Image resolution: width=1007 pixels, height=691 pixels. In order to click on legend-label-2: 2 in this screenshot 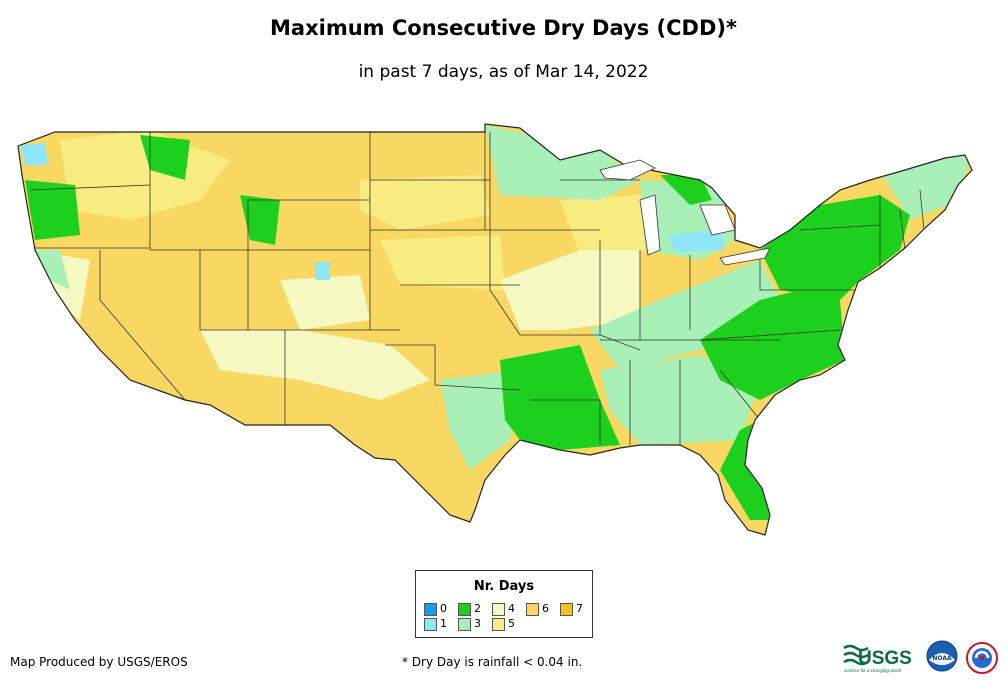, I will do `click(477, 608)`.